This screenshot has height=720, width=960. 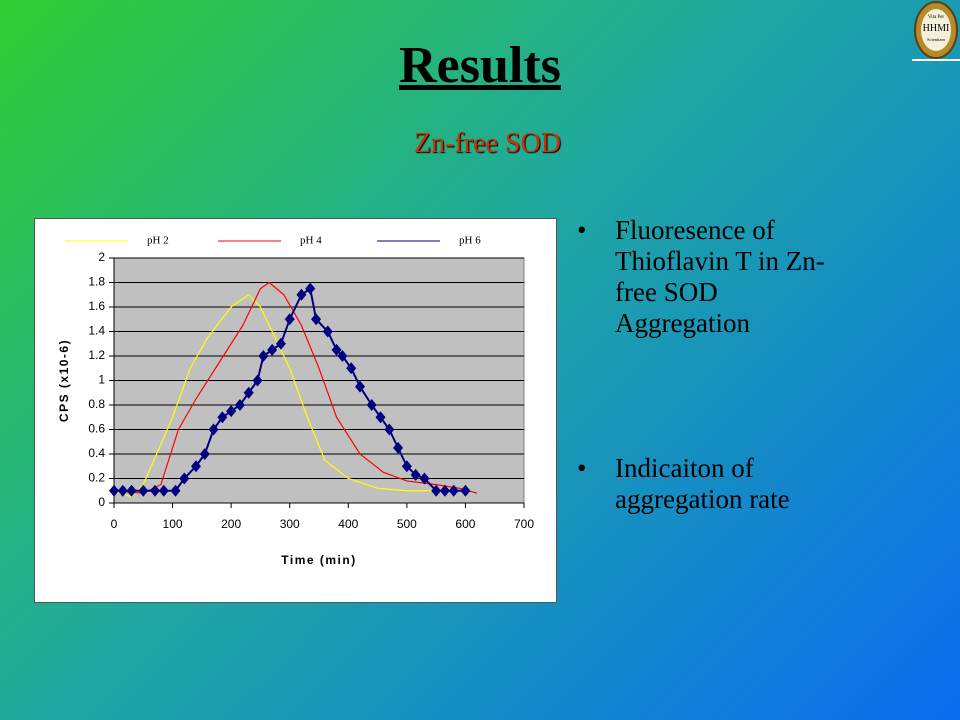 What do you see at coordinates (465, 524) in the screenshot?
I see `x-tick-label: 600` at bounding box center [465, 524].